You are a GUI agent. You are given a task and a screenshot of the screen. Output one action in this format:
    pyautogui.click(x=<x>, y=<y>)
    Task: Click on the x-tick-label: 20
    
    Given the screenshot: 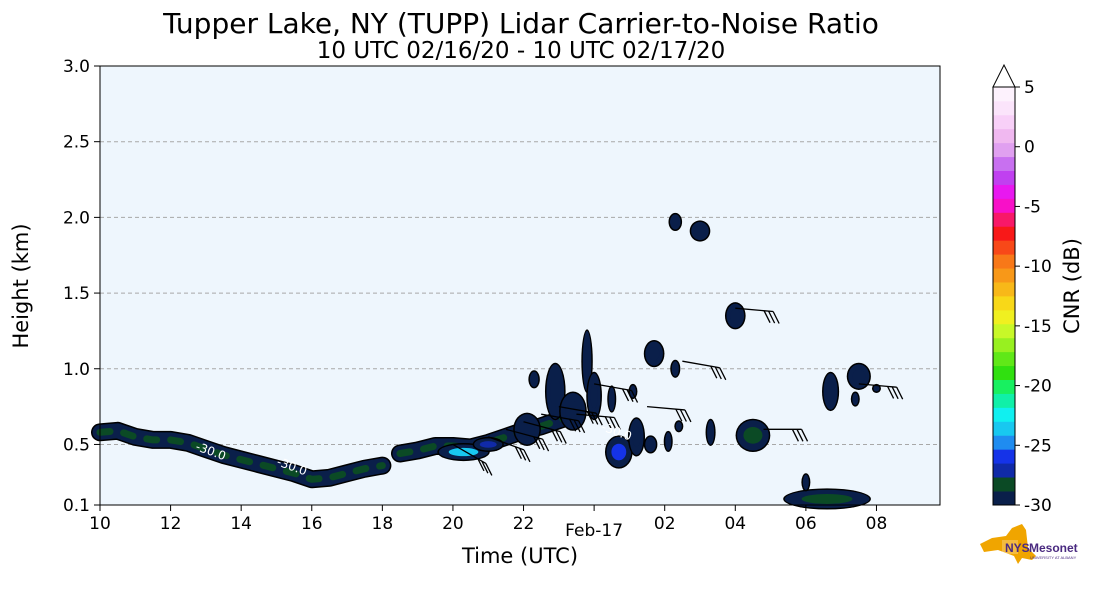 What is the action you would take?
    pyautogui.click(x=453, y=524)
    